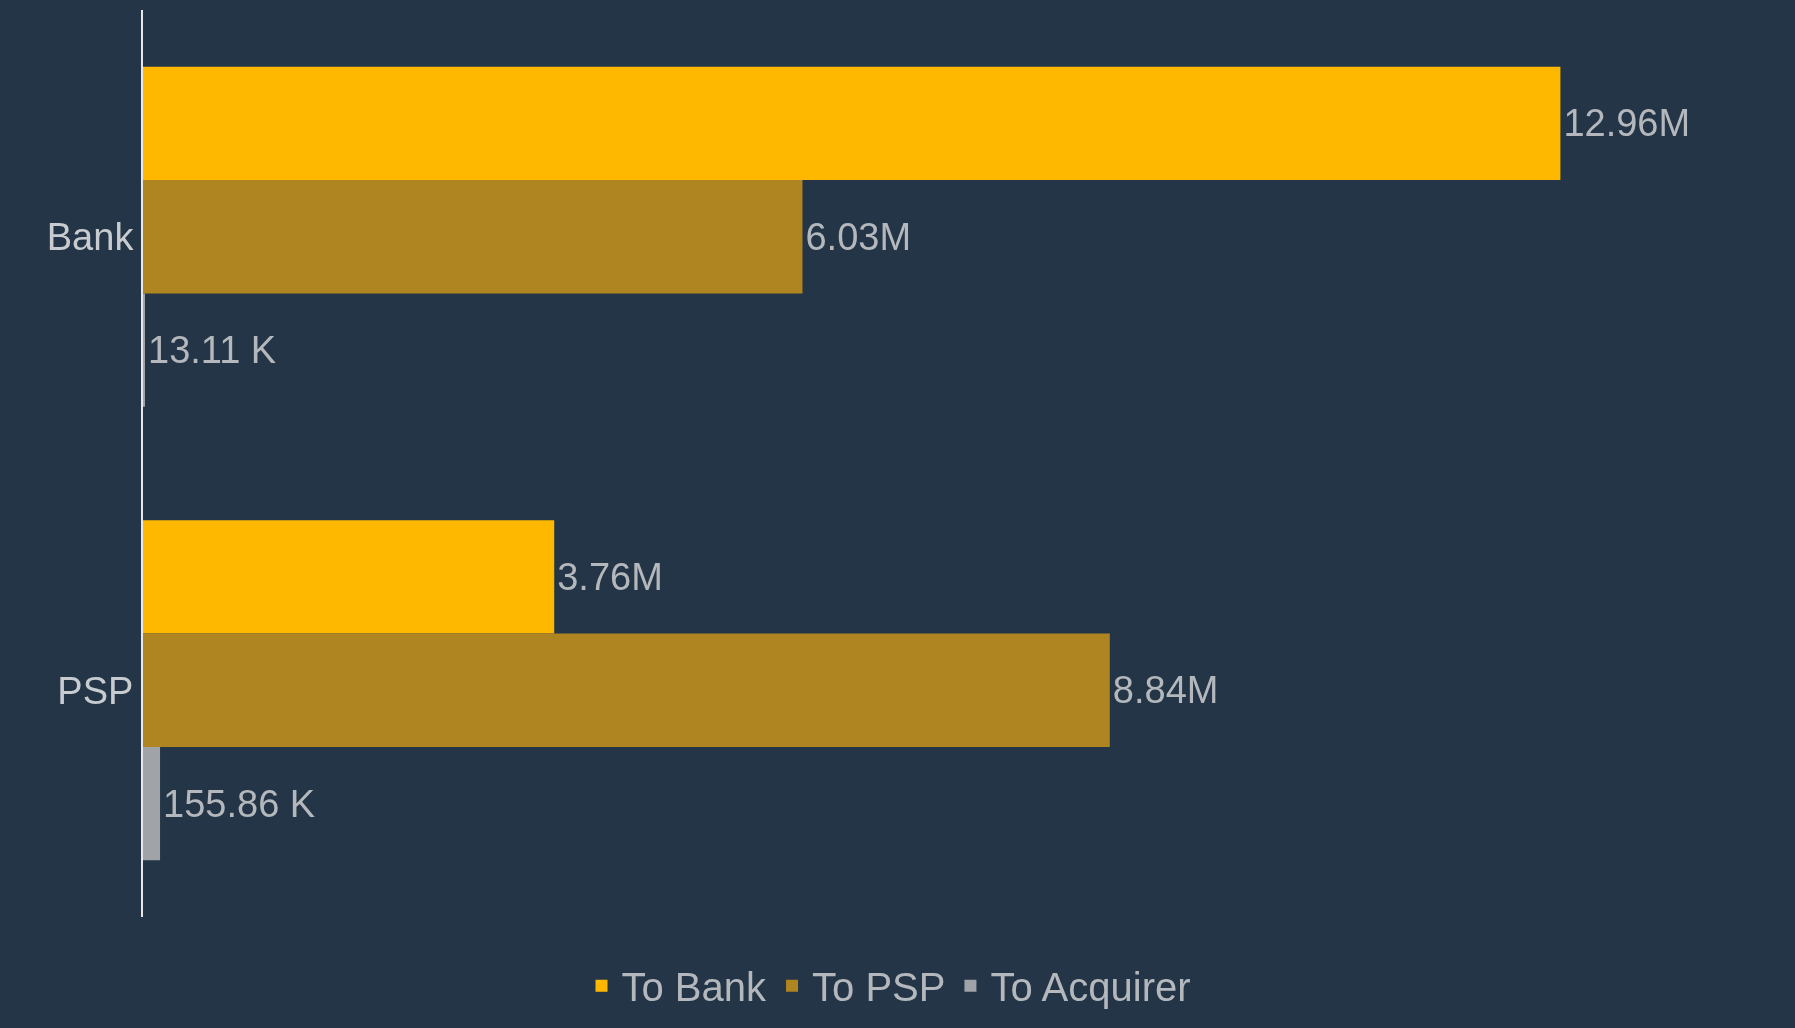 This screenshot has width=1795, height=1028. Describe the element at coordinates (95, 690) in the screenshot. I see `y-tick-label: PSP` at that location.